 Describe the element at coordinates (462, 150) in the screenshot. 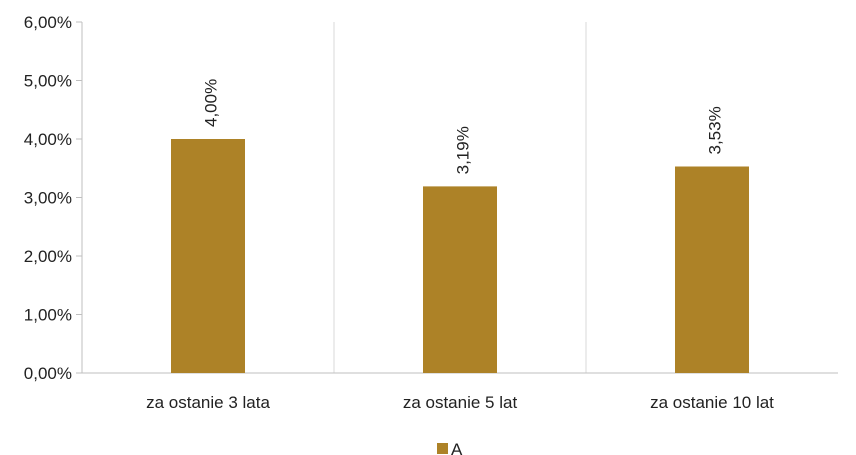

I see `data-label: 3,19%` at that location.